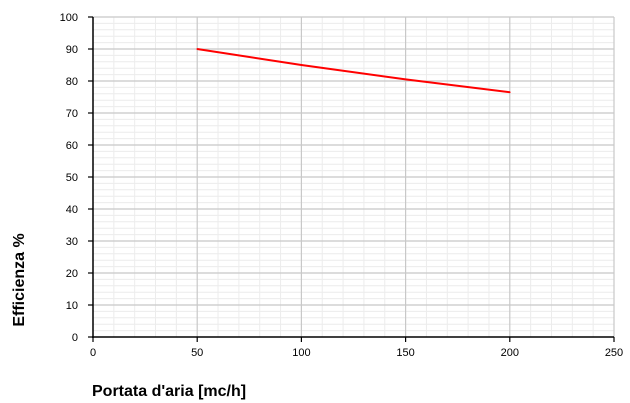  I want to click on y-tick-label: 0, so click(75, 338).